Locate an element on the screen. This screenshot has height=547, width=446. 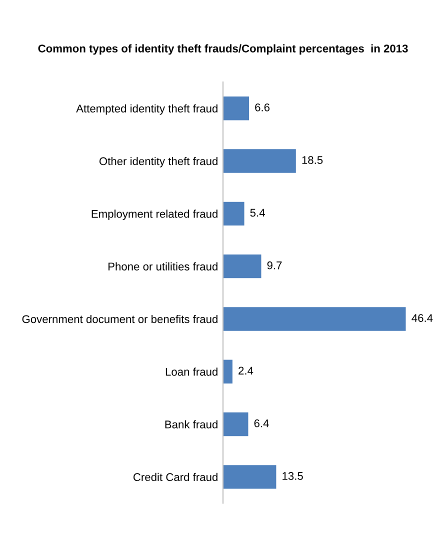
data-label: 5.4 is located at coordinates (257, 212).